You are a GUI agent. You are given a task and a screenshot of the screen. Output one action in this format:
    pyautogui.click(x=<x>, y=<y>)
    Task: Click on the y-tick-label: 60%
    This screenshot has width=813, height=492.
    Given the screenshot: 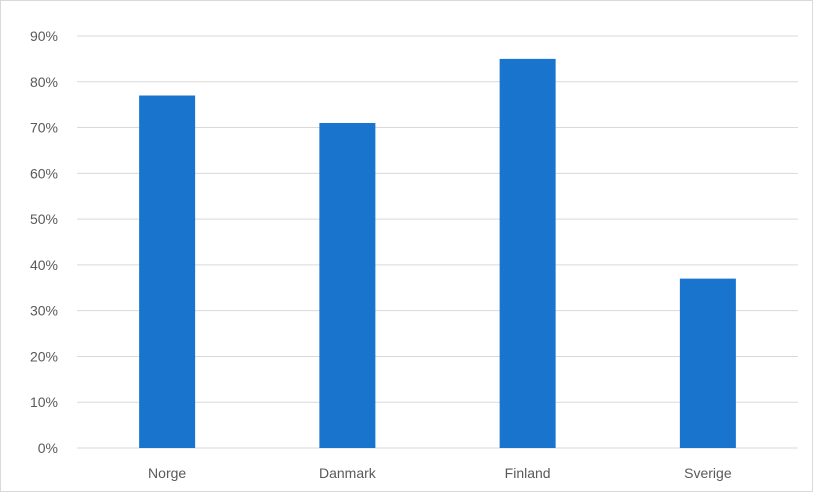 What is the action you would take?
    pyautogui.click(x=44, y=173)
    